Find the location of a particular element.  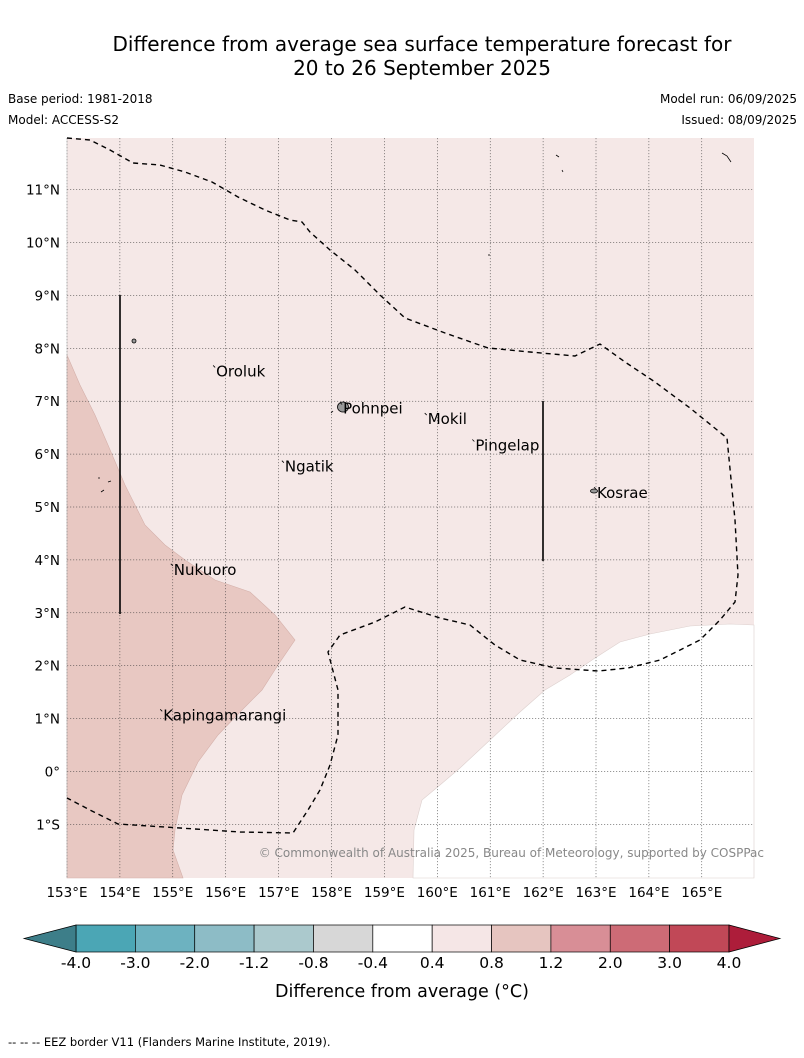

longitude-tick-label: 164°E is located at coordinates (648, 893).